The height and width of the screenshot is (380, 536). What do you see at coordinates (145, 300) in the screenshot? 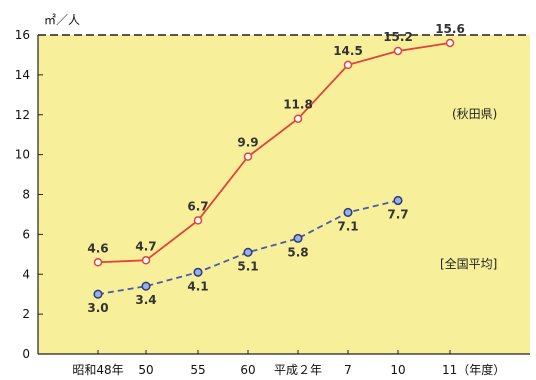
I see `data-label: 3.4` at bounding box center [145, 300].